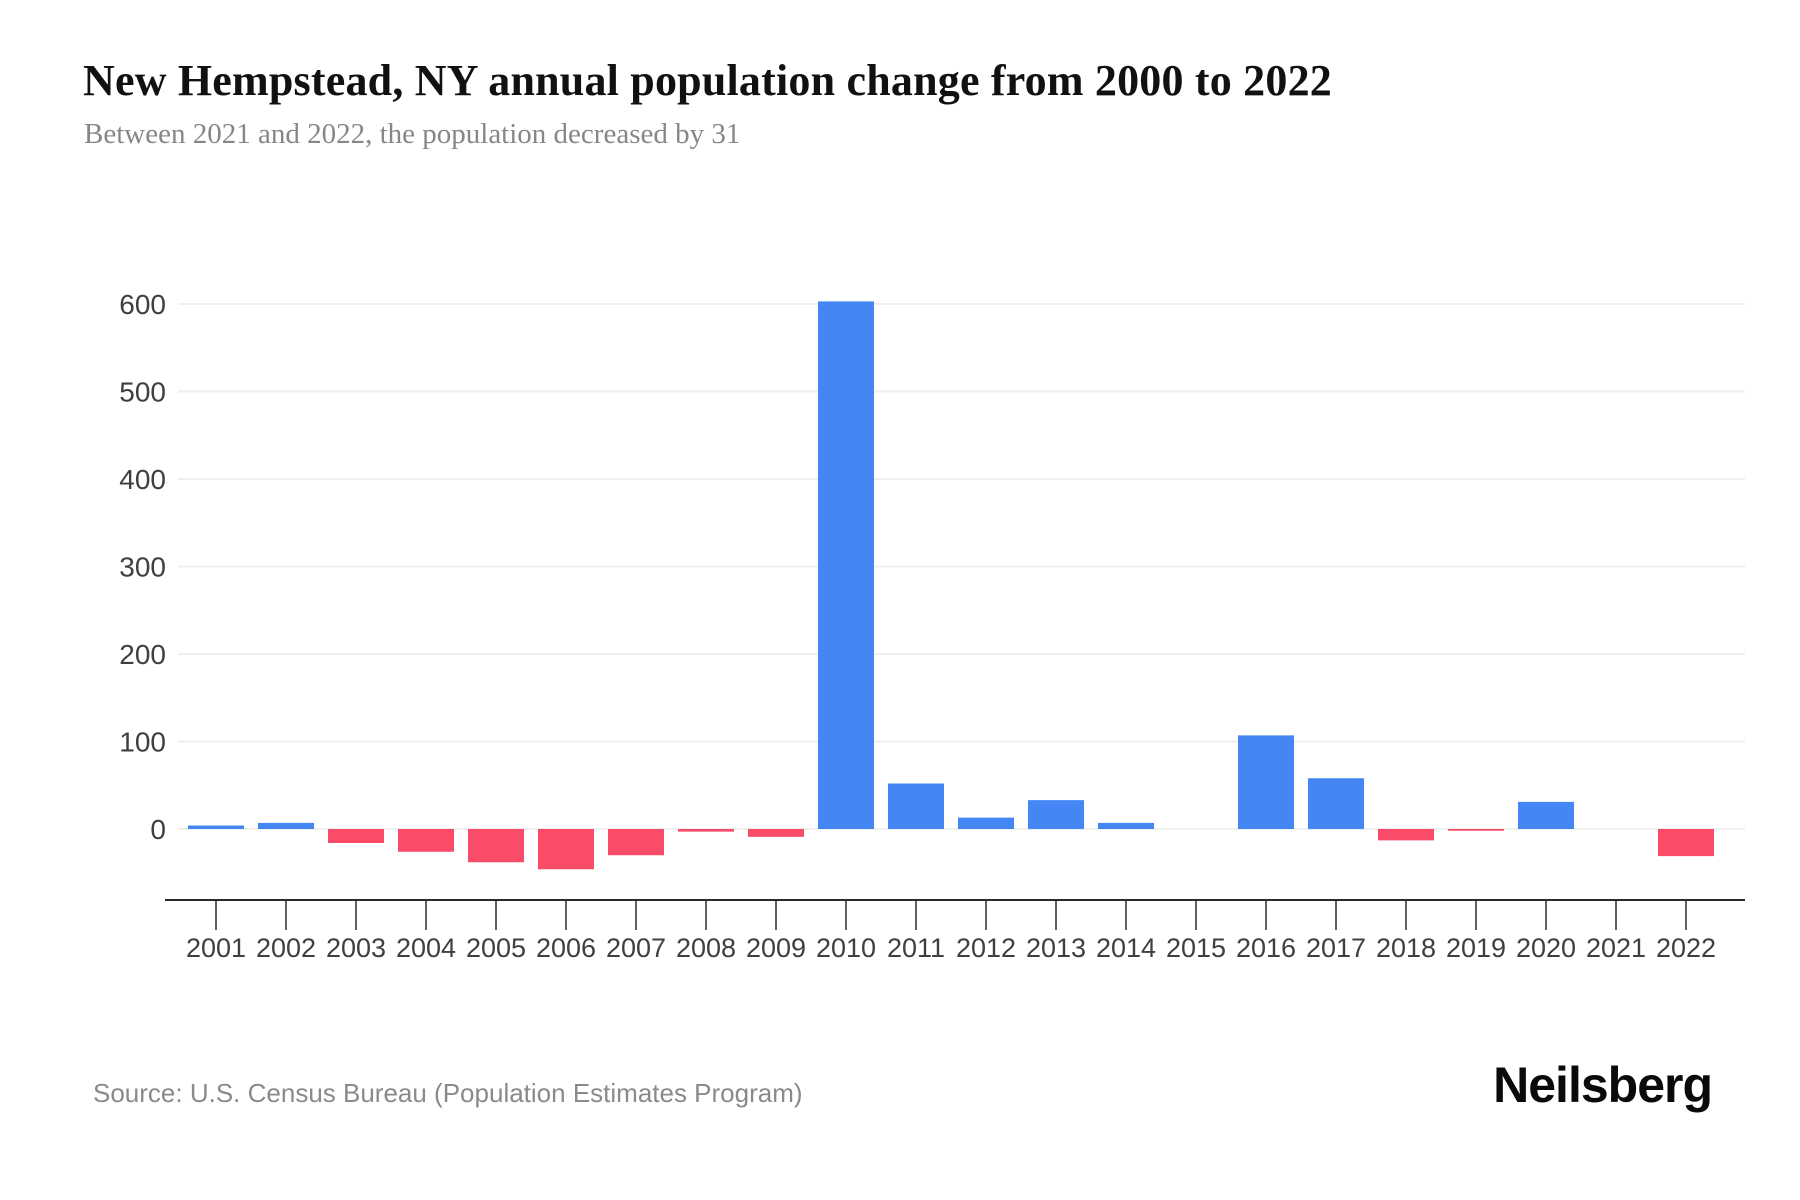 The width and height of the screenshot is (1800, 1200). I want to click on bar-2015, so click(1196, 829).